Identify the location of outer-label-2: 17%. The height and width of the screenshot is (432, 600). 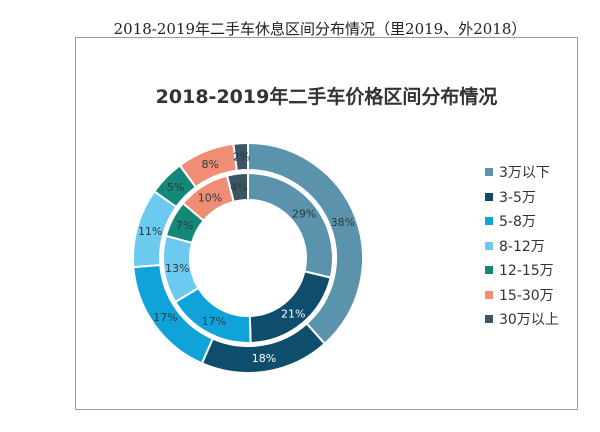
(165, 317).